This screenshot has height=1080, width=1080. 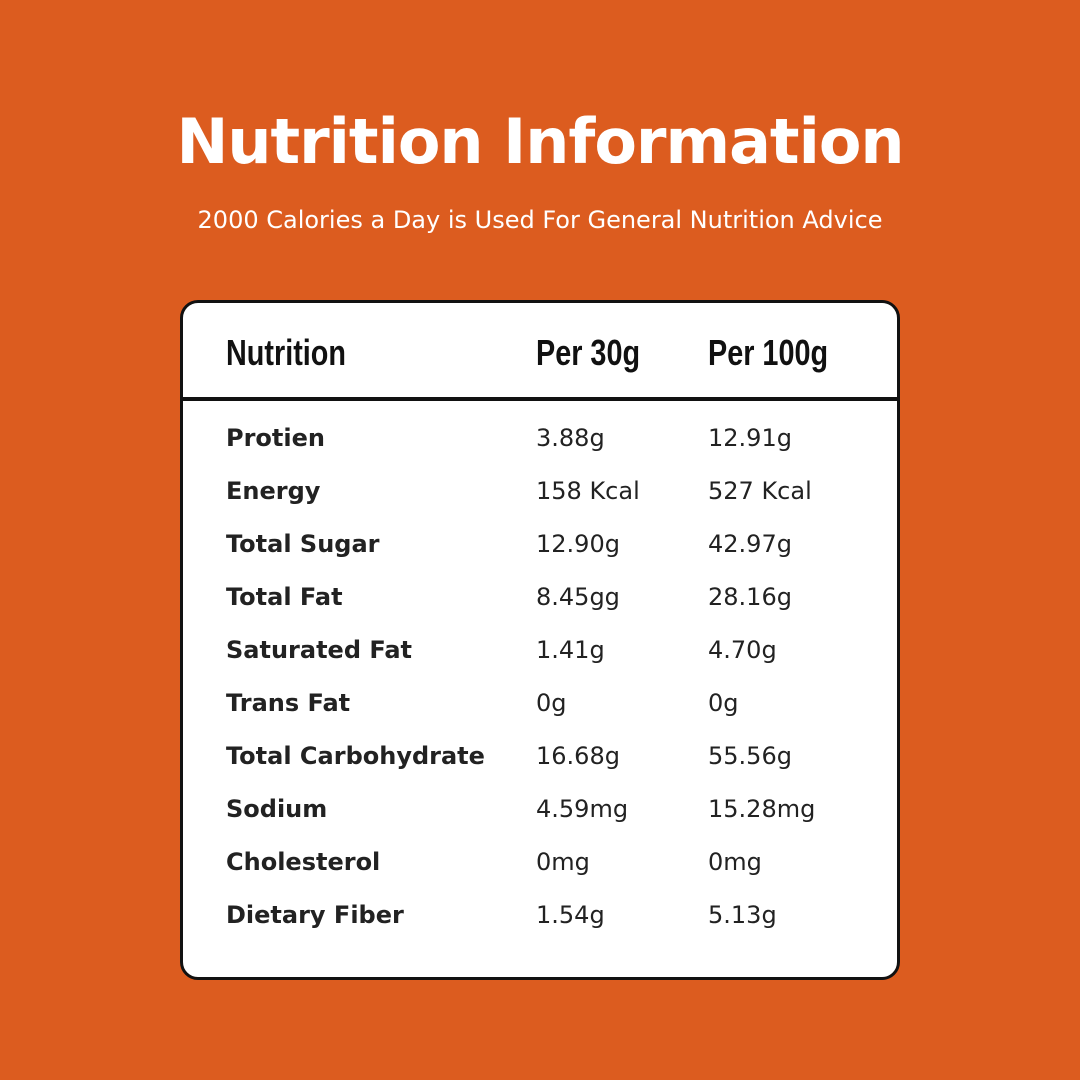 What do you see at coordinates (563, 862) in the screenshot?
I see `value-per-30g: 0mg` at bounding box center [563, 862].